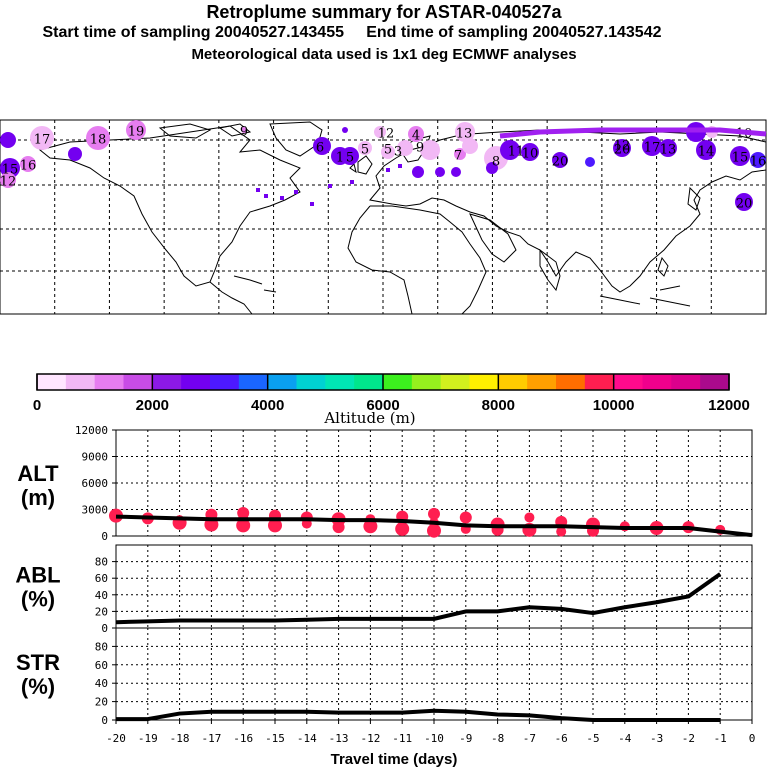  I want to click on x-tick-label: 0, so click(752, 738).